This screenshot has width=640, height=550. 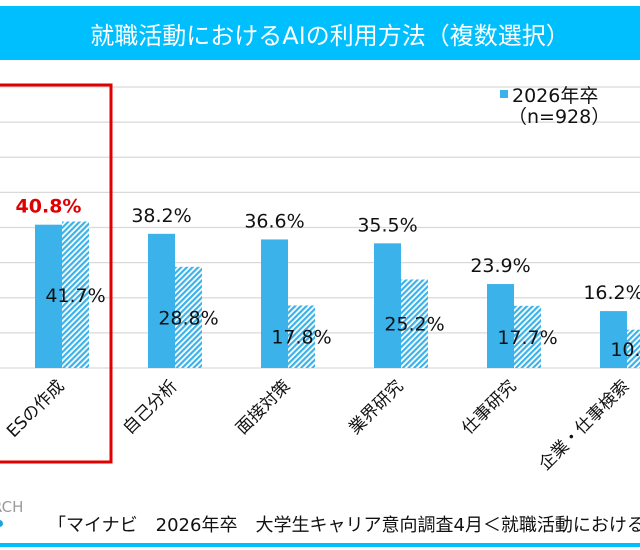 What do you see at coordinates (489, 407) in the screenshot?
I see `x-tick-label: 仕事研究` at bounding box center [489, 407].